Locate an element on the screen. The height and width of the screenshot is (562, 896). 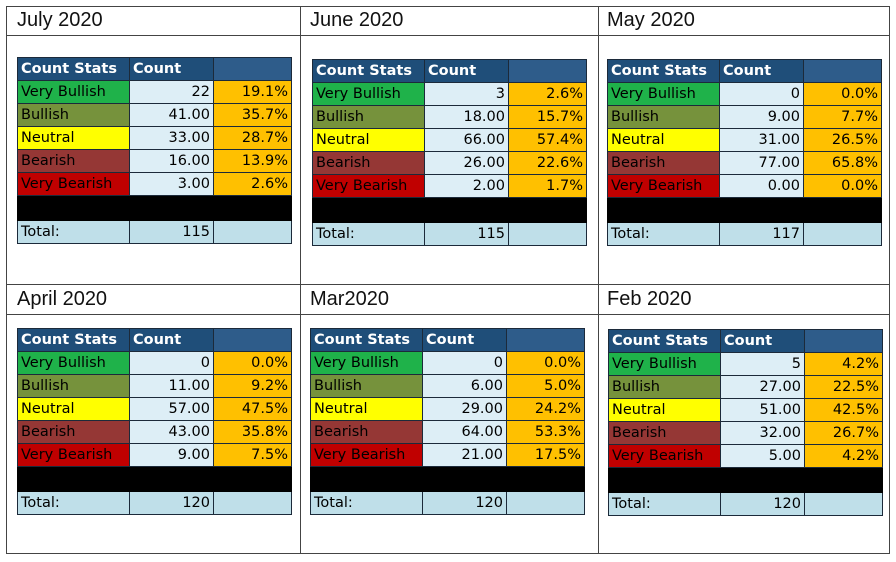
table-row: Bullish 9.00 7.7% is located at coordinates (744, 117).